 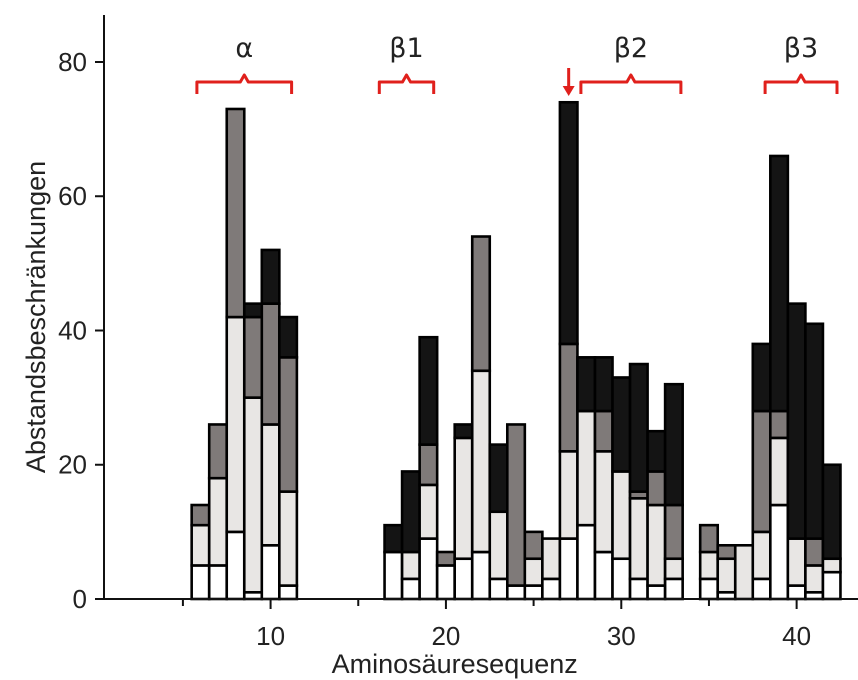 What do you see at coordinates (621, 636) in the screenshot?
I see `x-tick-label: 30` at bounding box center [621, 636].